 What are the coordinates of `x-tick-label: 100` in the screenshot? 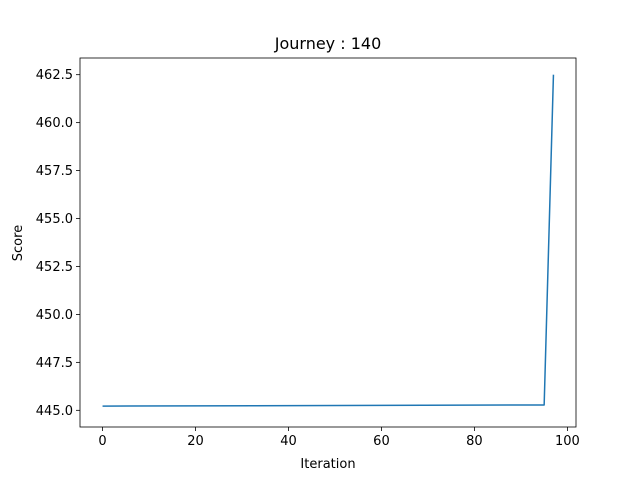 It's located at (567, 441).